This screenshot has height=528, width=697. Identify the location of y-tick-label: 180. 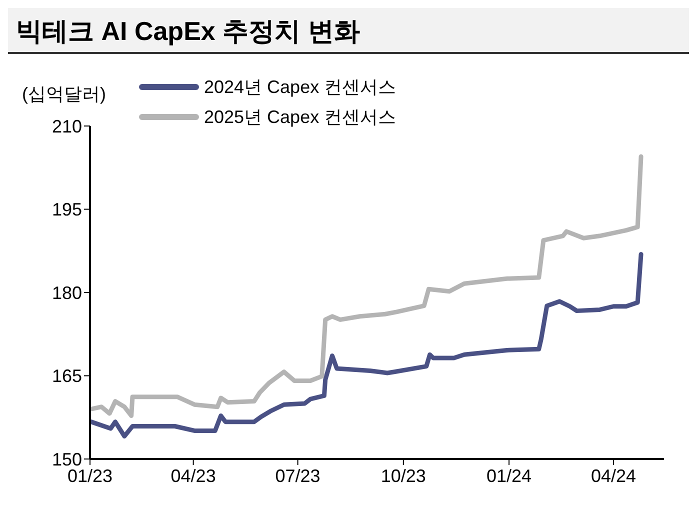
(67, 292).